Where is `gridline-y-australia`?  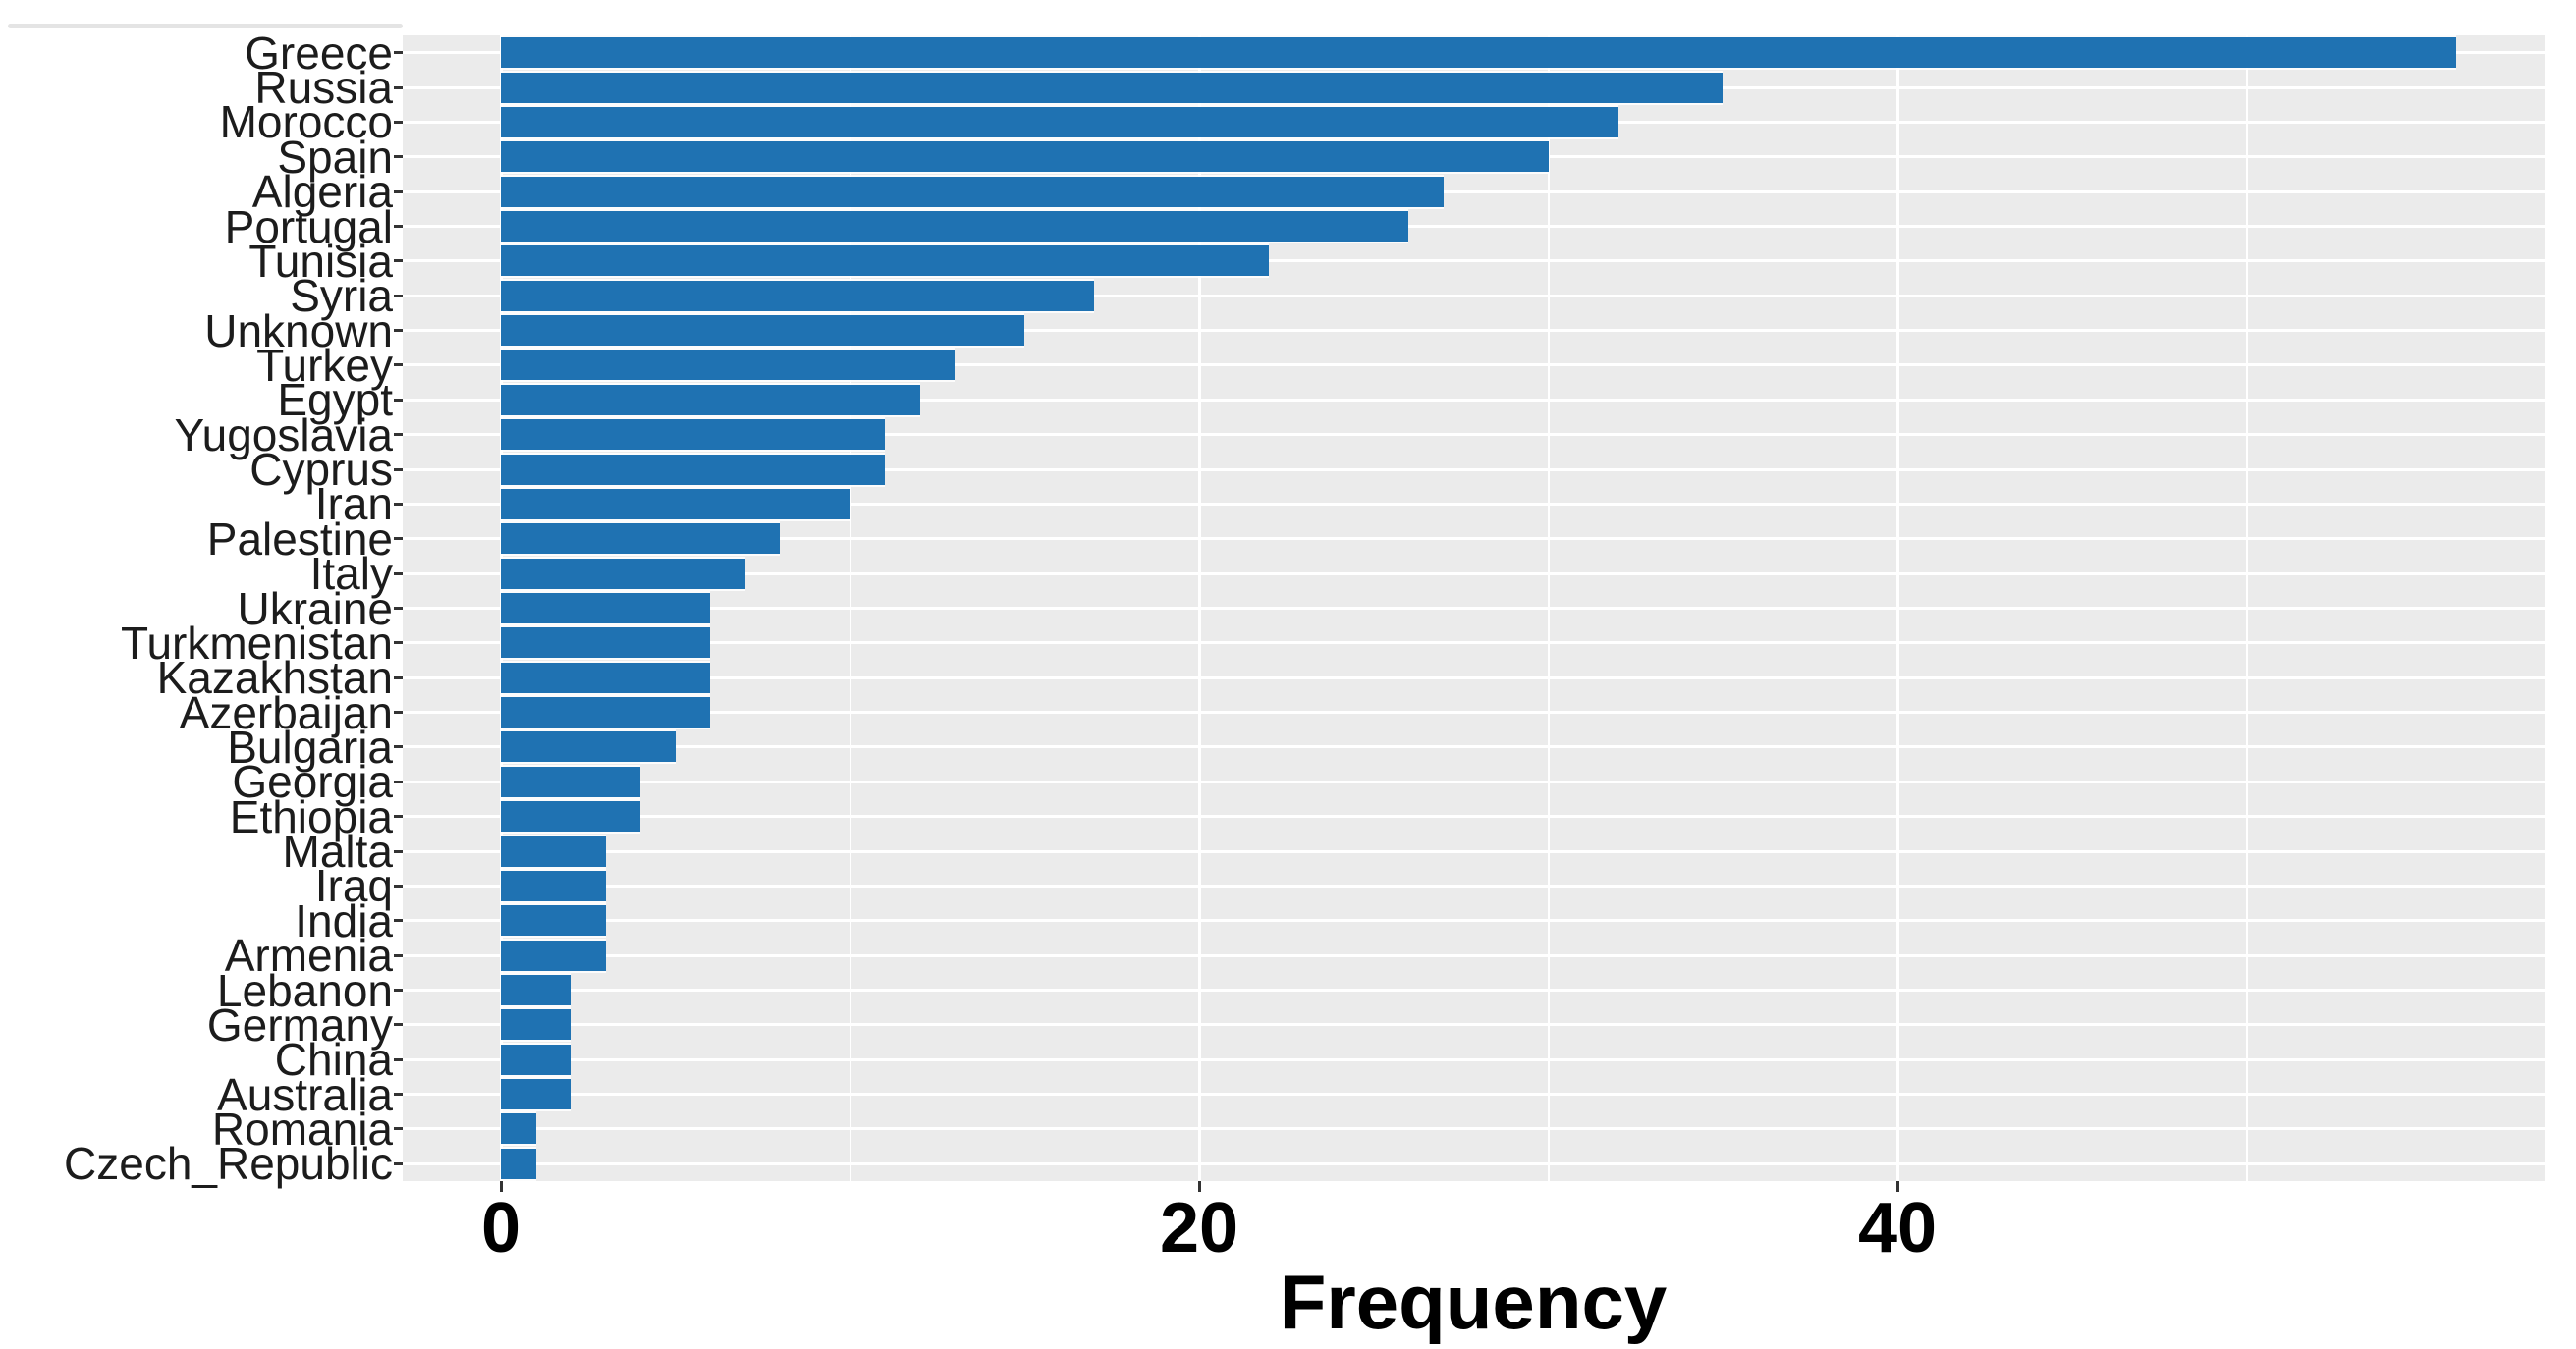 gridline-y-australia is located at coordinates (1474, 1095).